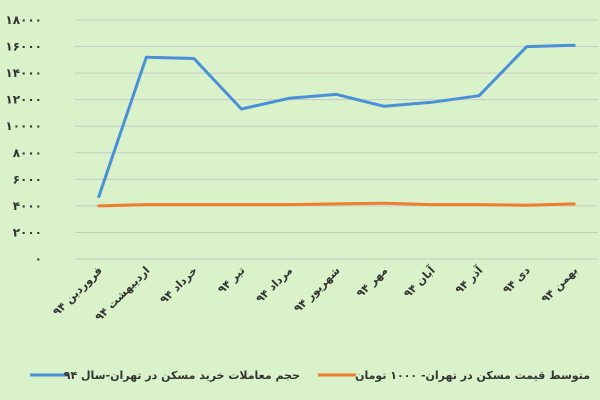 Image resolution: width=600 pixels, height=400 pixels. What do you see at coordinates (27, 179) in the screenshot?
I see `y-tick-label: ۶۰۰۰` at bounding box center [27, 179].